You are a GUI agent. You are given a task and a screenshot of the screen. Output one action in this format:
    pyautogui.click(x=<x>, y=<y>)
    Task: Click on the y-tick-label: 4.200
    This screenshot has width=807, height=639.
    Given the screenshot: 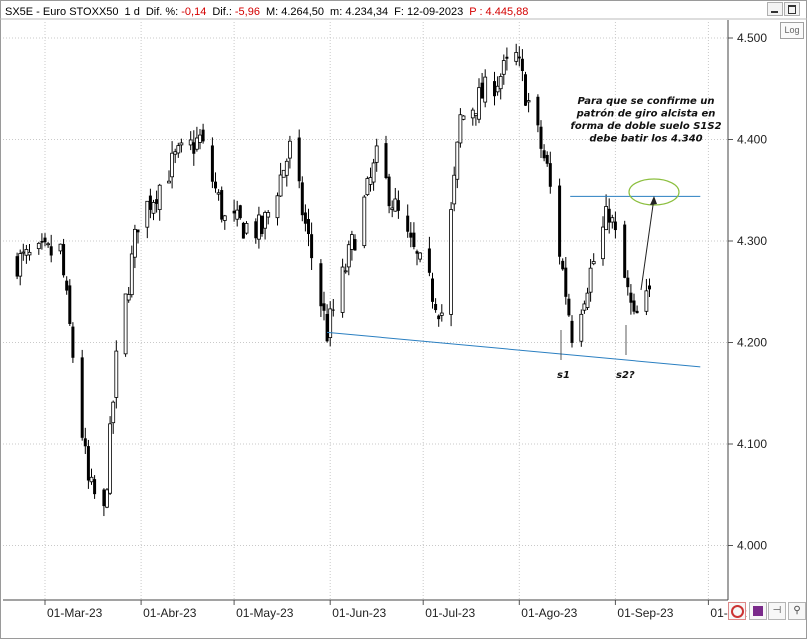 What is the action you would take?
    pyautogui.click(x=752, y=343)
    